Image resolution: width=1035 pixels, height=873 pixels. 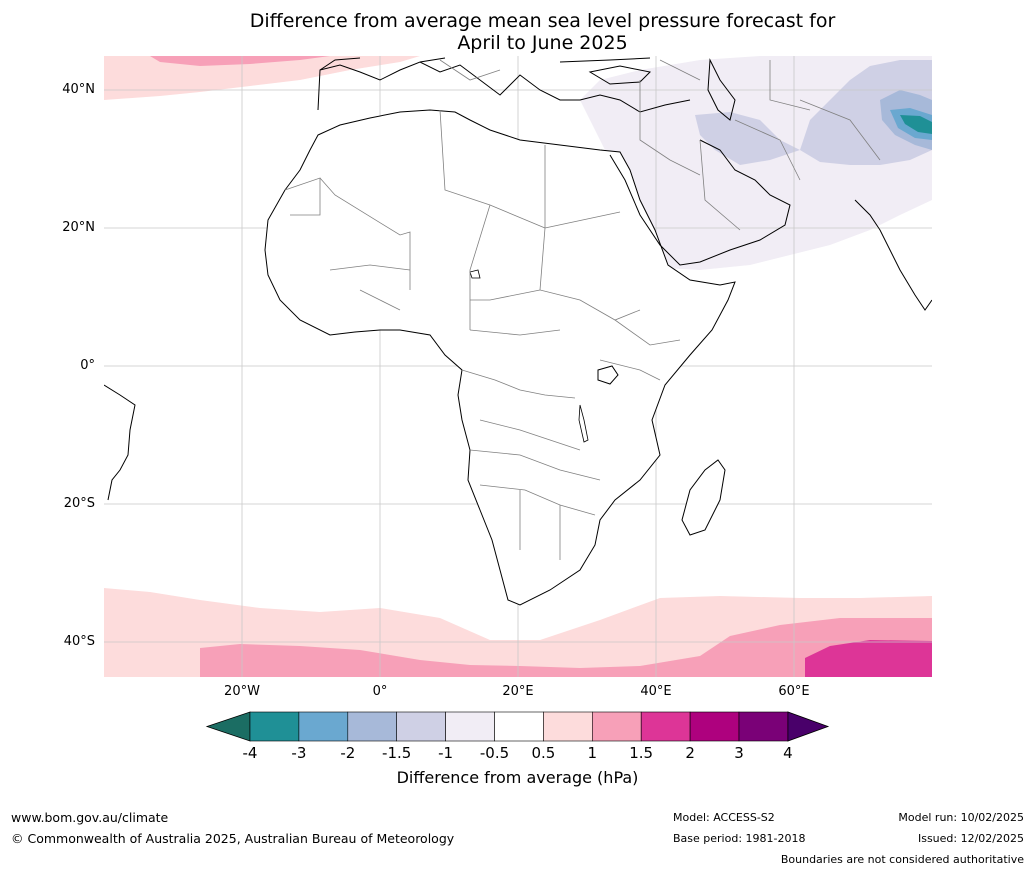 What do you see at coordinates (475, 274) in the screenshot?
I see `lake-chad` at bounding box center [475, 274].